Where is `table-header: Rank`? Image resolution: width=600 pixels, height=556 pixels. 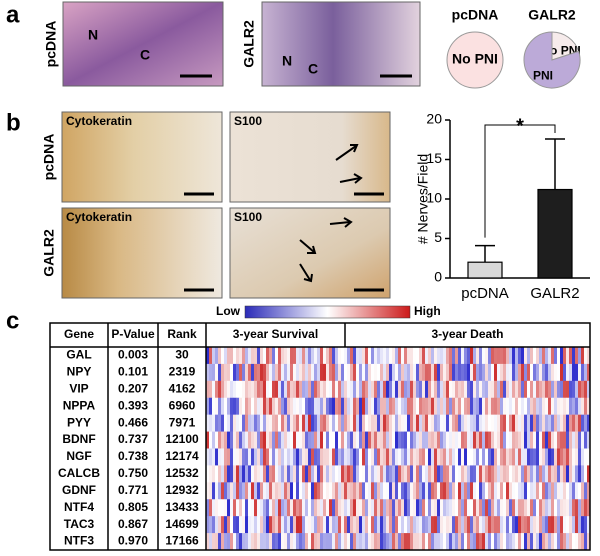
table-header: Rank is located at coordinates (182, 334).